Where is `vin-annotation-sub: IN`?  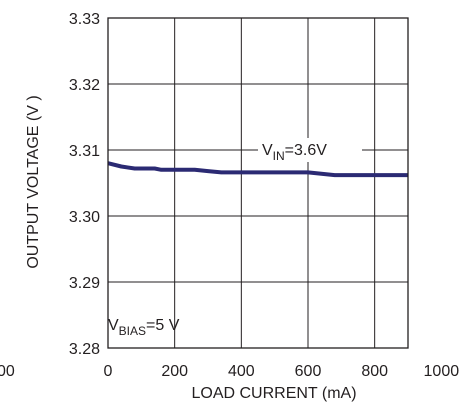 vin-annotation-sub: IN is located at coordinates (279, 156).